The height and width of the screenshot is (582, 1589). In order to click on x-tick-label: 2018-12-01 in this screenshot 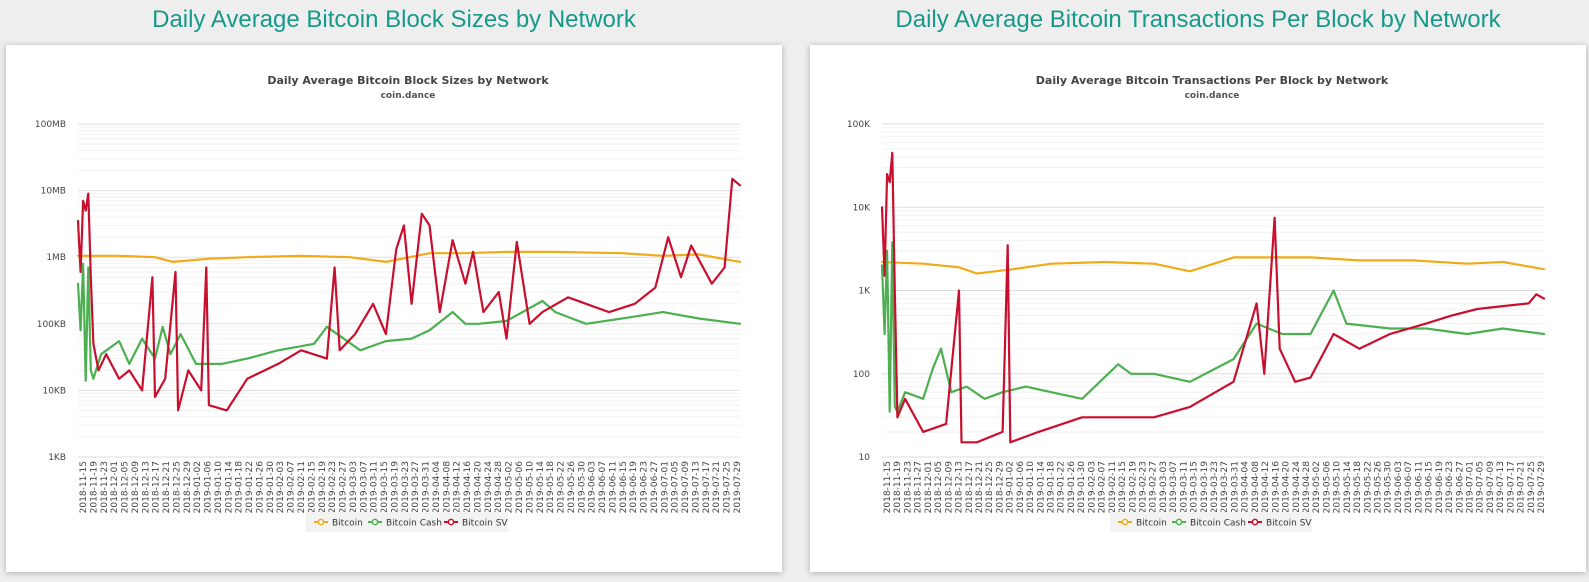, I will do `click(115, 487)`.